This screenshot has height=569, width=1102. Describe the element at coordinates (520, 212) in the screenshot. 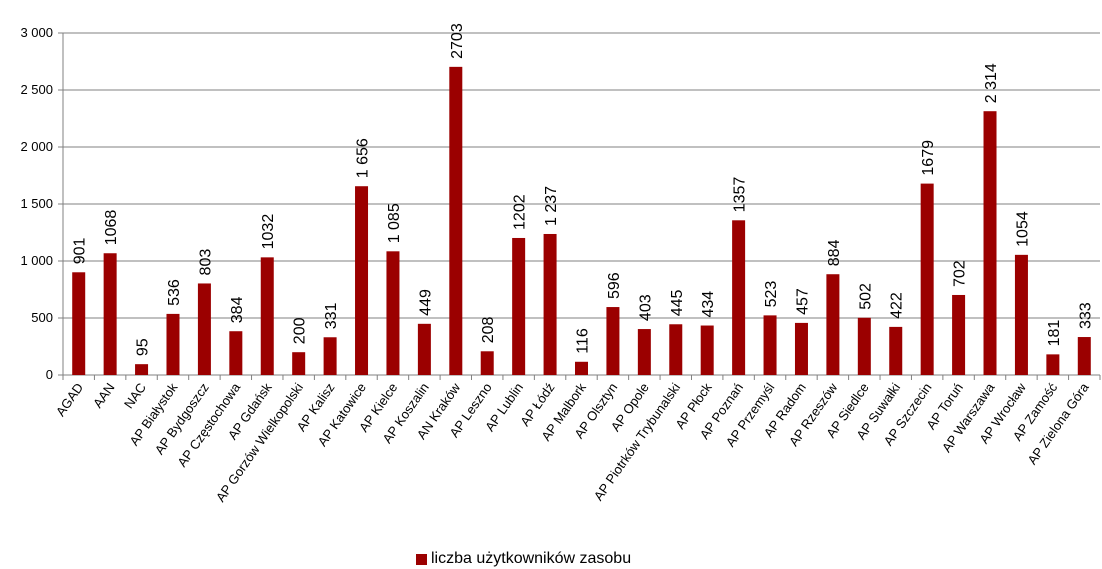

I see `data-label: 1202` at that location.